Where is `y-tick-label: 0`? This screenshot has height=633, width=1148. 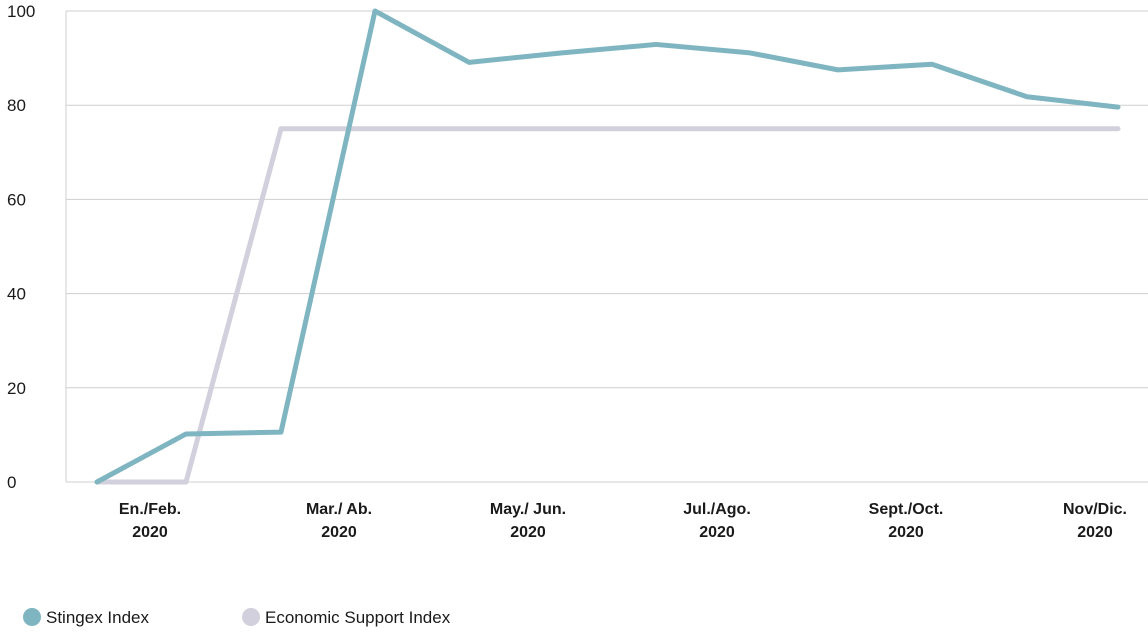
y-tick-label: 0 is located at coordinates (11, 482).